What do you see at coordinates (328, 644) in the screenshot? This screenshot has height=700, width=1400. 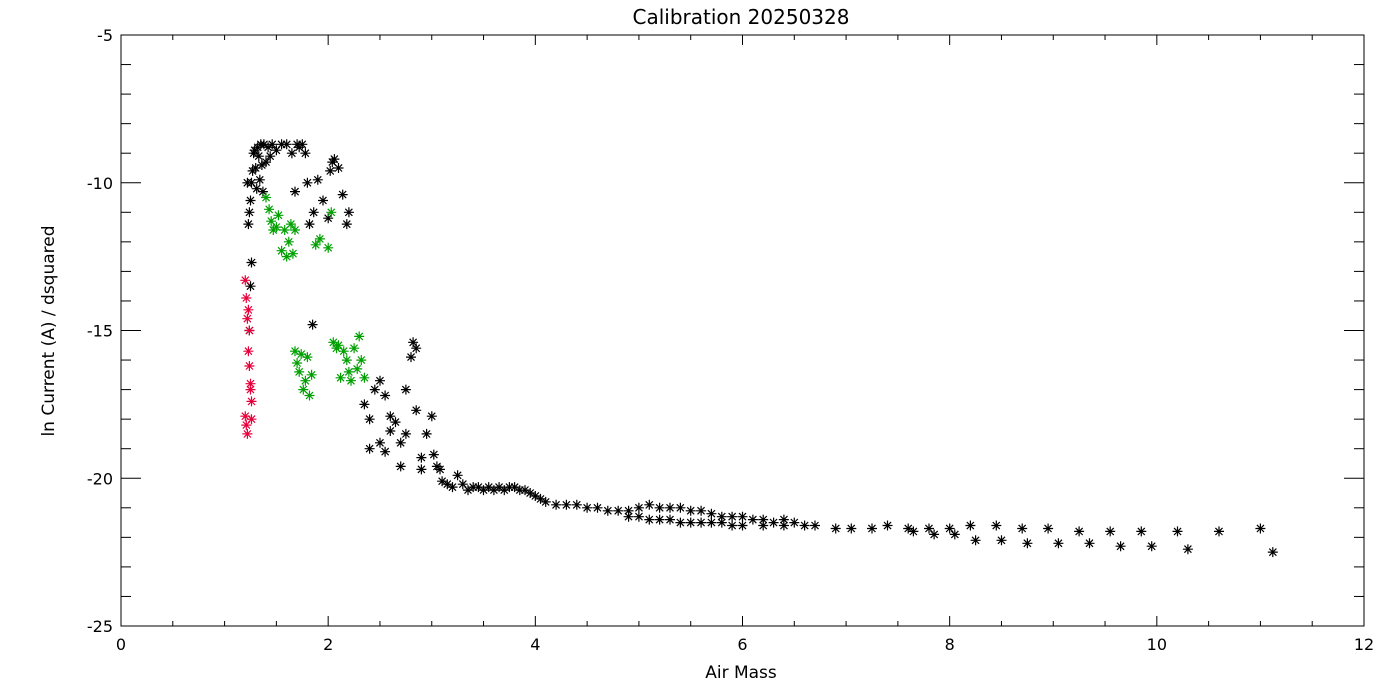 I see `x-tick-label: 2` at bounding box center [328, 644].